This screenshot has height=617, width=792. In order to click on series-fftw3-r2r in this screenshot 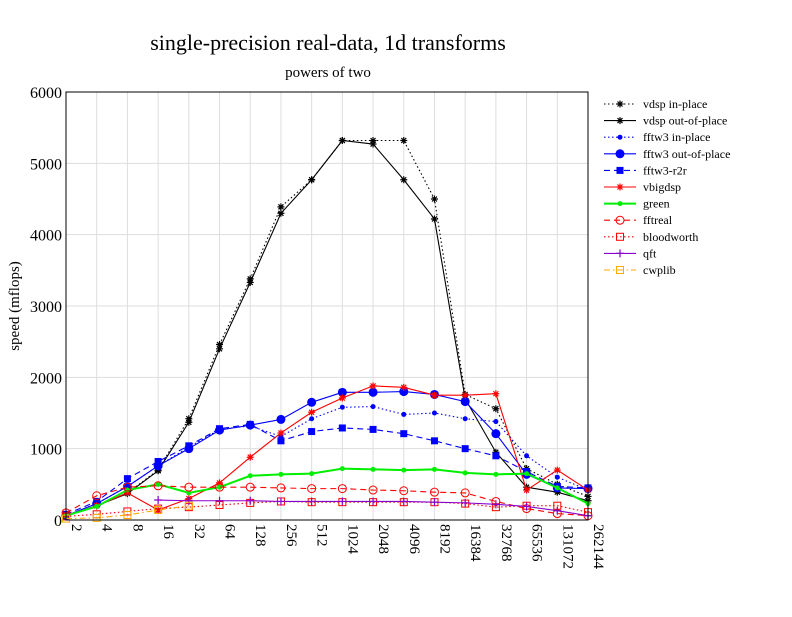, I will do `click(327, 469)`.